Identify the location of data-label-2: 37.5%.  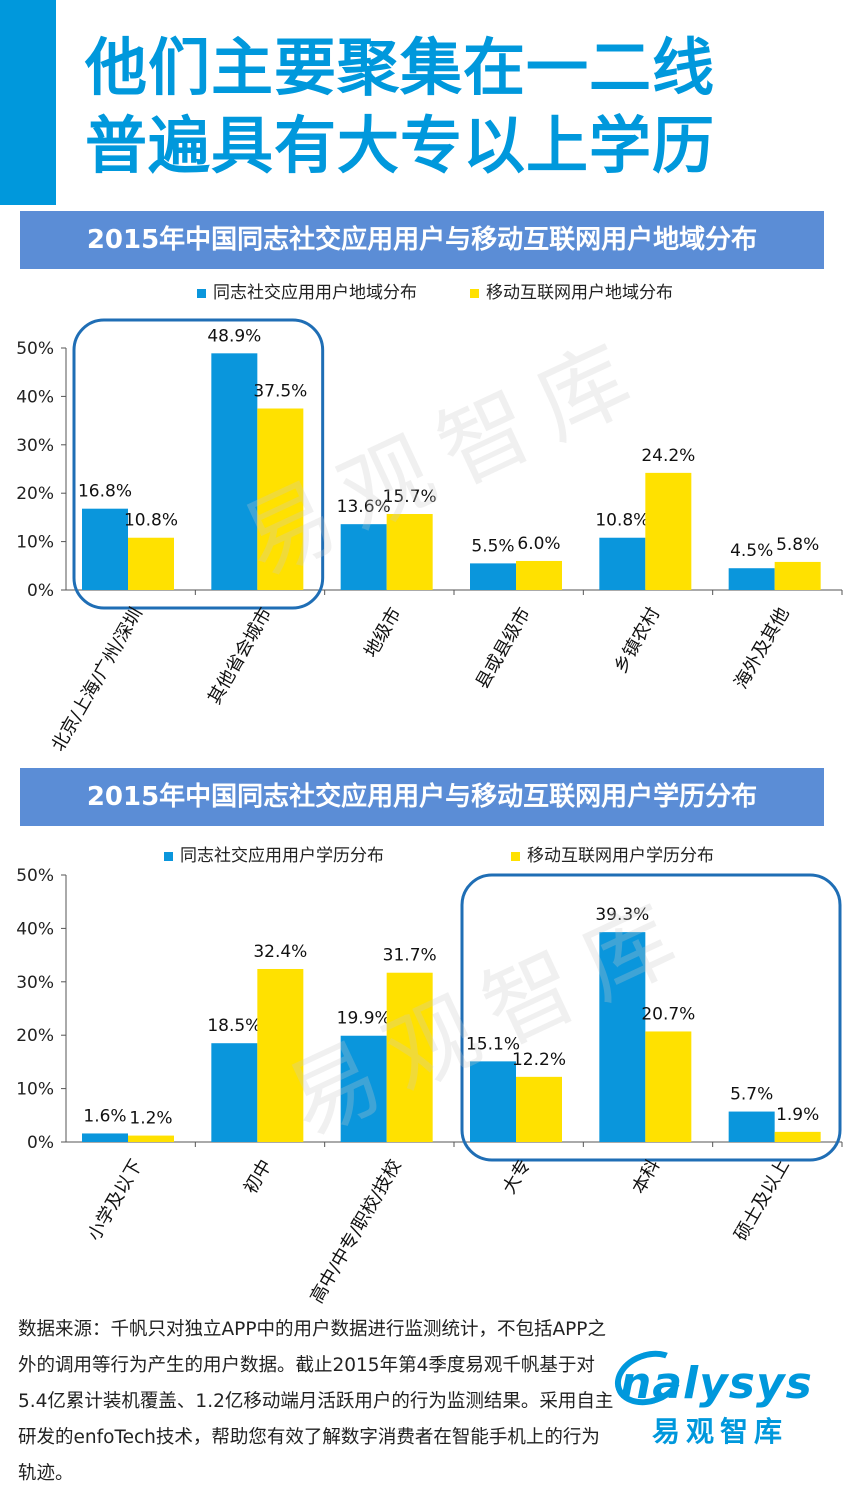
(280, 392).